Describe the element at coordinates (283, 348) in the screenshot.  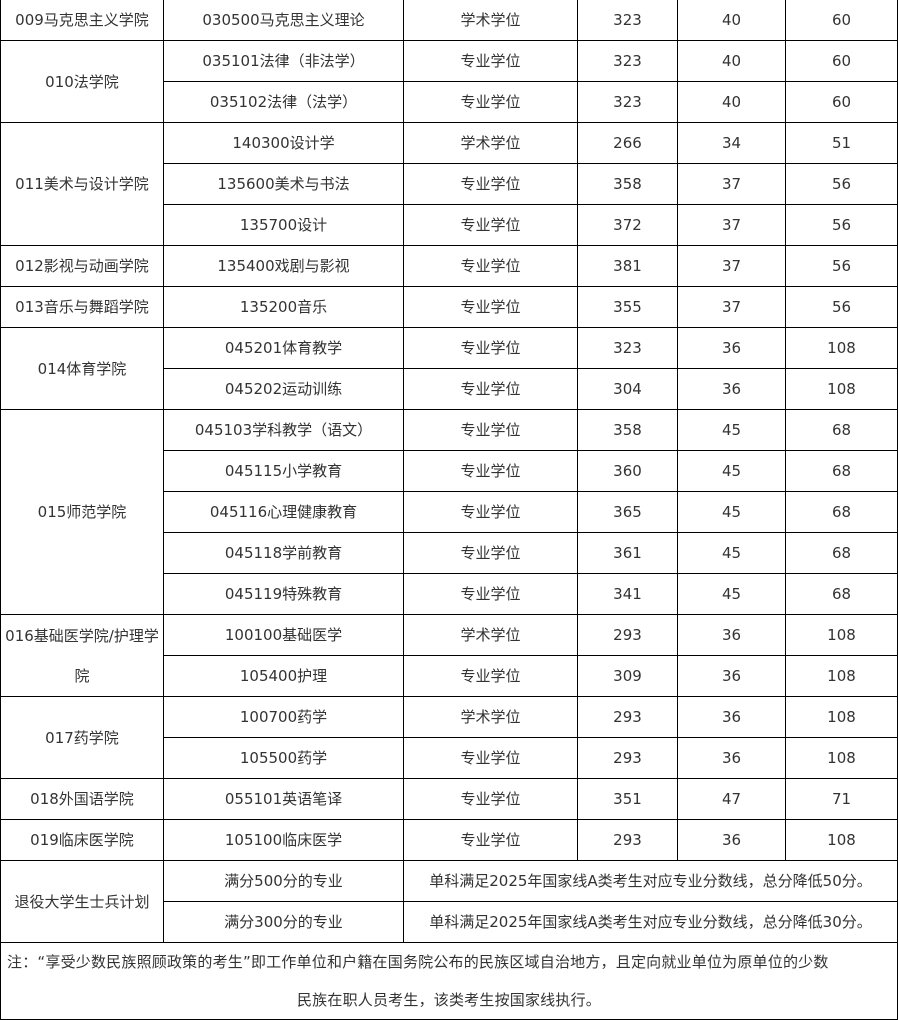
I see `program-cell: 045201体育教学` at that location.